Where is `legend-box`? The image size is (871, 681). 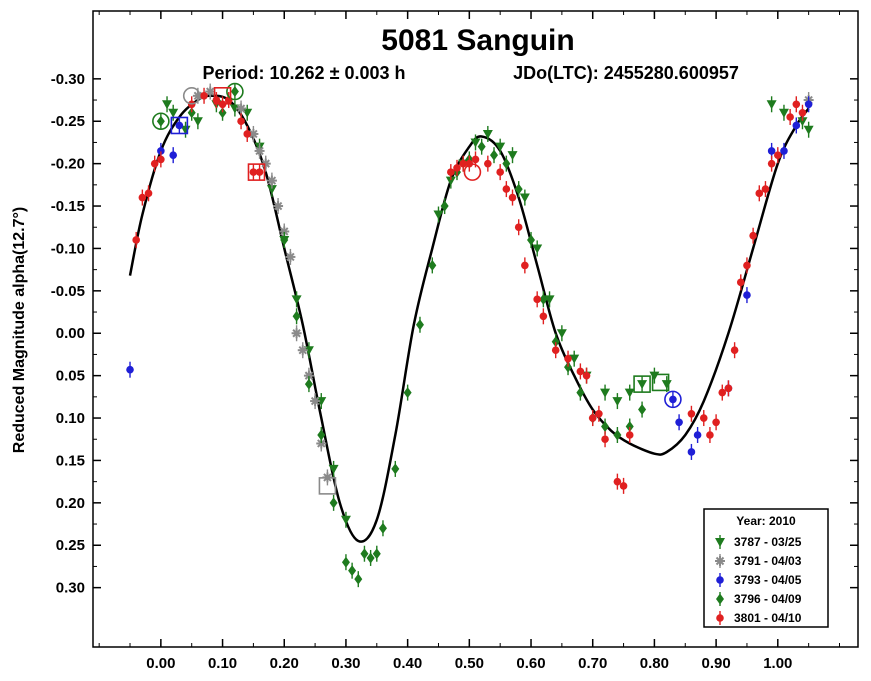
legend-box is located at coordinates (766, 568).